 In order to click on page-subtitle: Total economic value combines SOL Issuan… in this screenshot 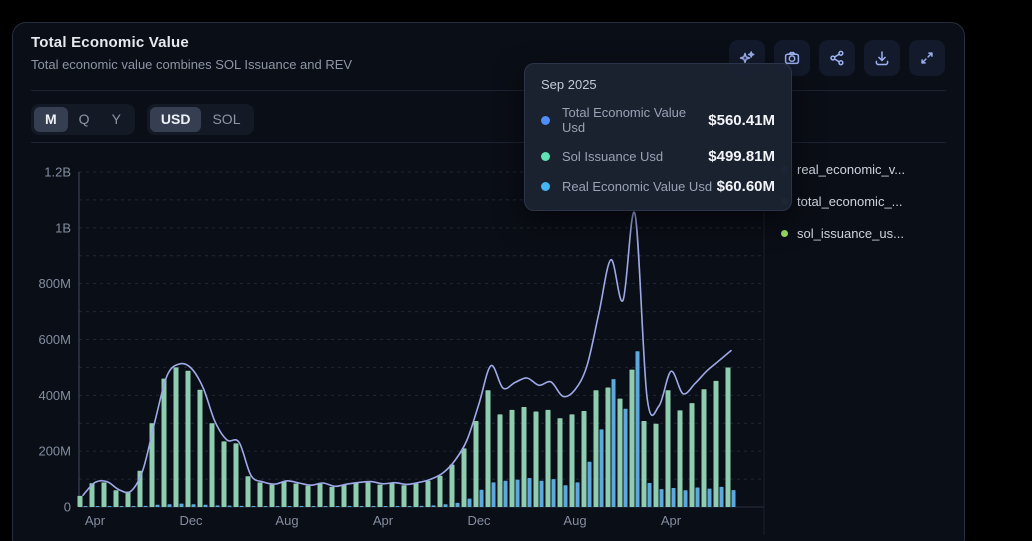, I will do `click(192, 64)`.